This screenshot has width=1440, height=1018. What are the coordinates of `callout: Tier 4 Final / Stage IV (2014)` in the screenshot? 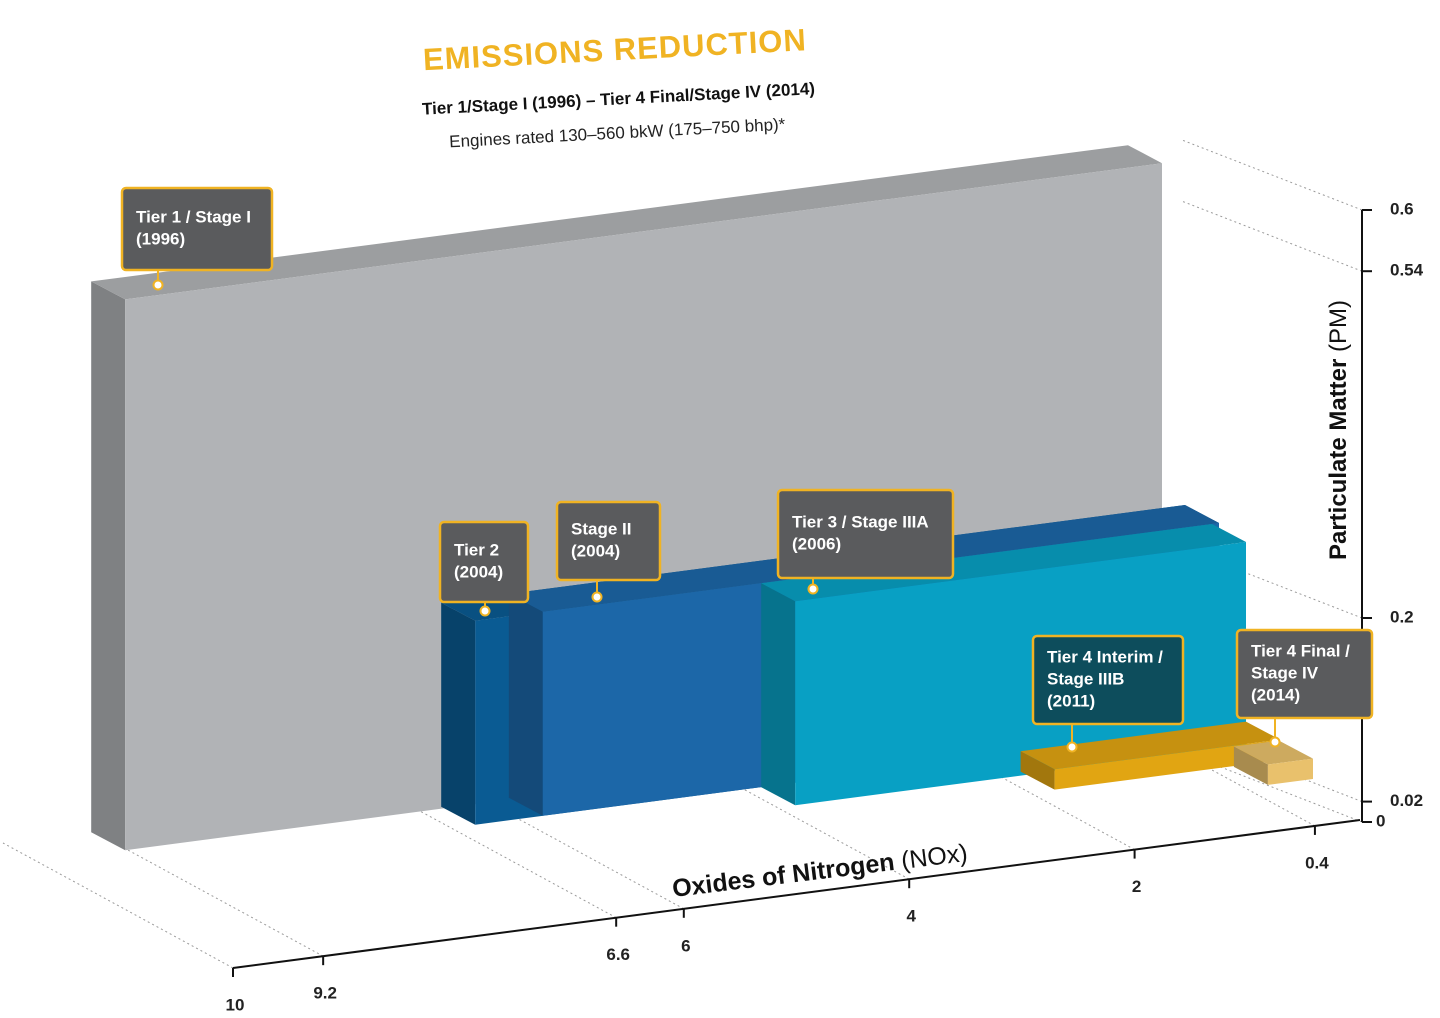 It's located at (1304, 688).